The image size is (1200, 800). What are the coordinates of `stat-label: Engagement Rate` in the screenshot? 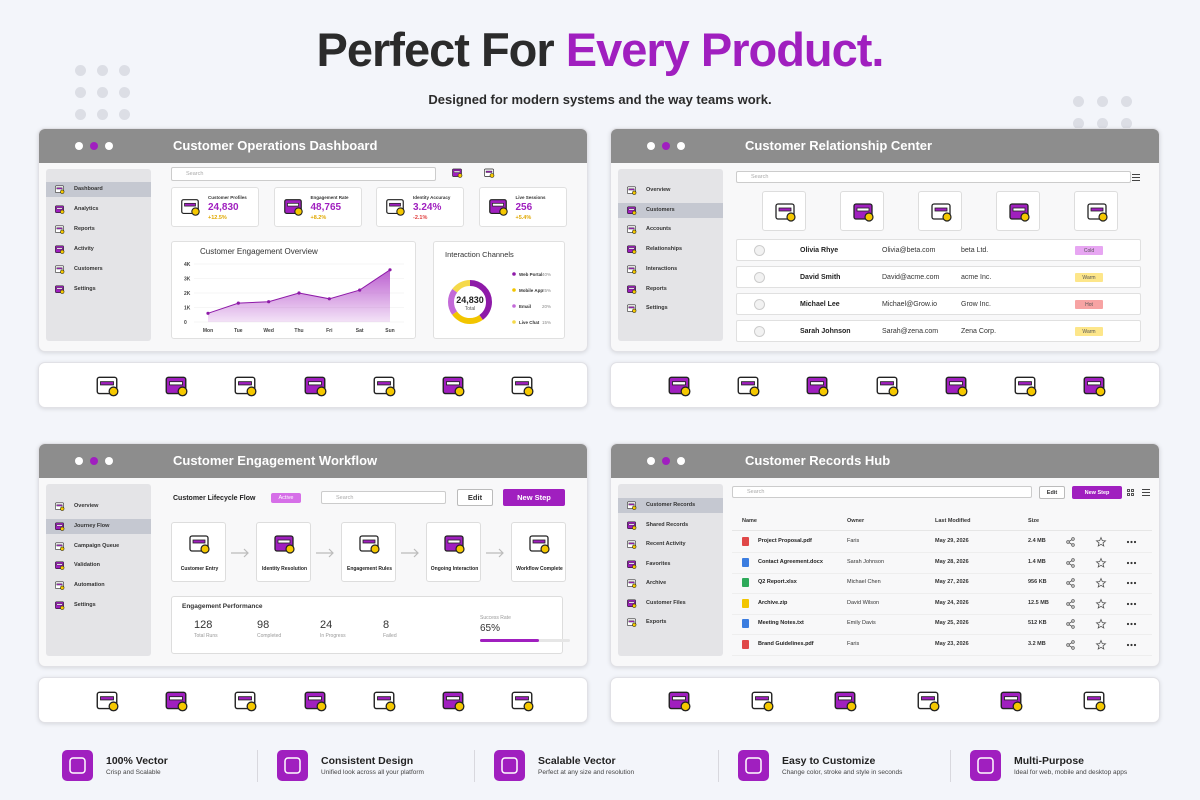 It's located at (329, 197).